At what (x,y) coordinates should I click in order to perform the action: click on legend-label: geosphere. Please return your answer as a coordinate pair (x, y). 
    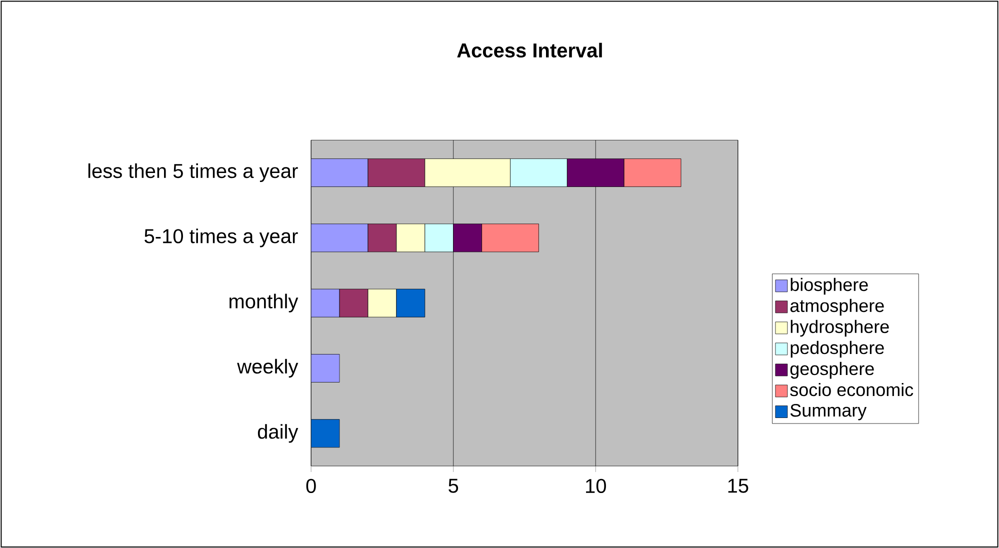
    Looking at the image, I should click on (832, 370).